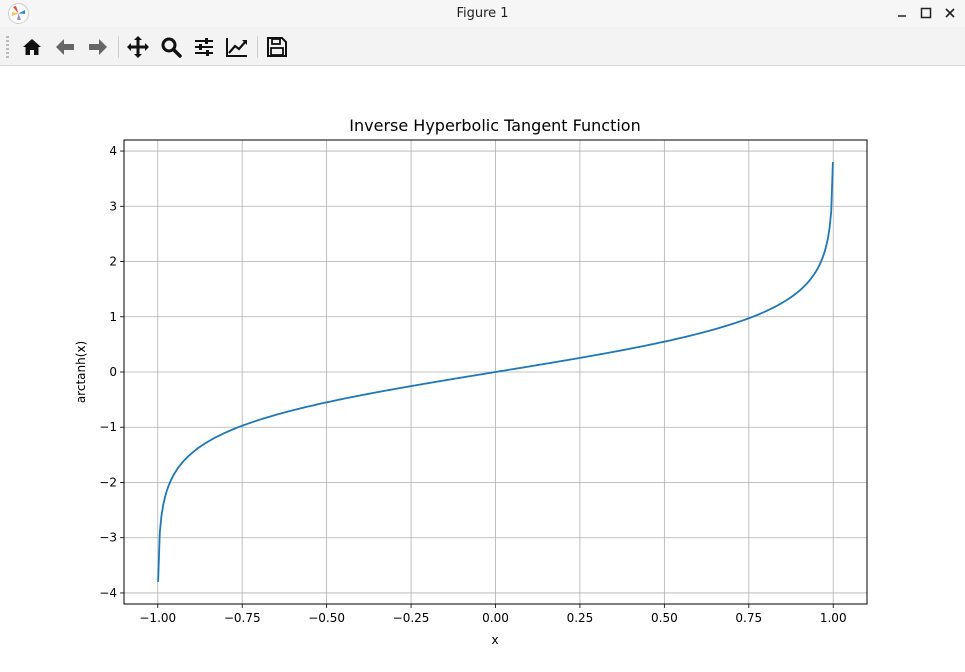  What do you see at coordinates (113, 151) in the screenshot?
I see `y-tick-label: 4` at bounding box center [113, 151].